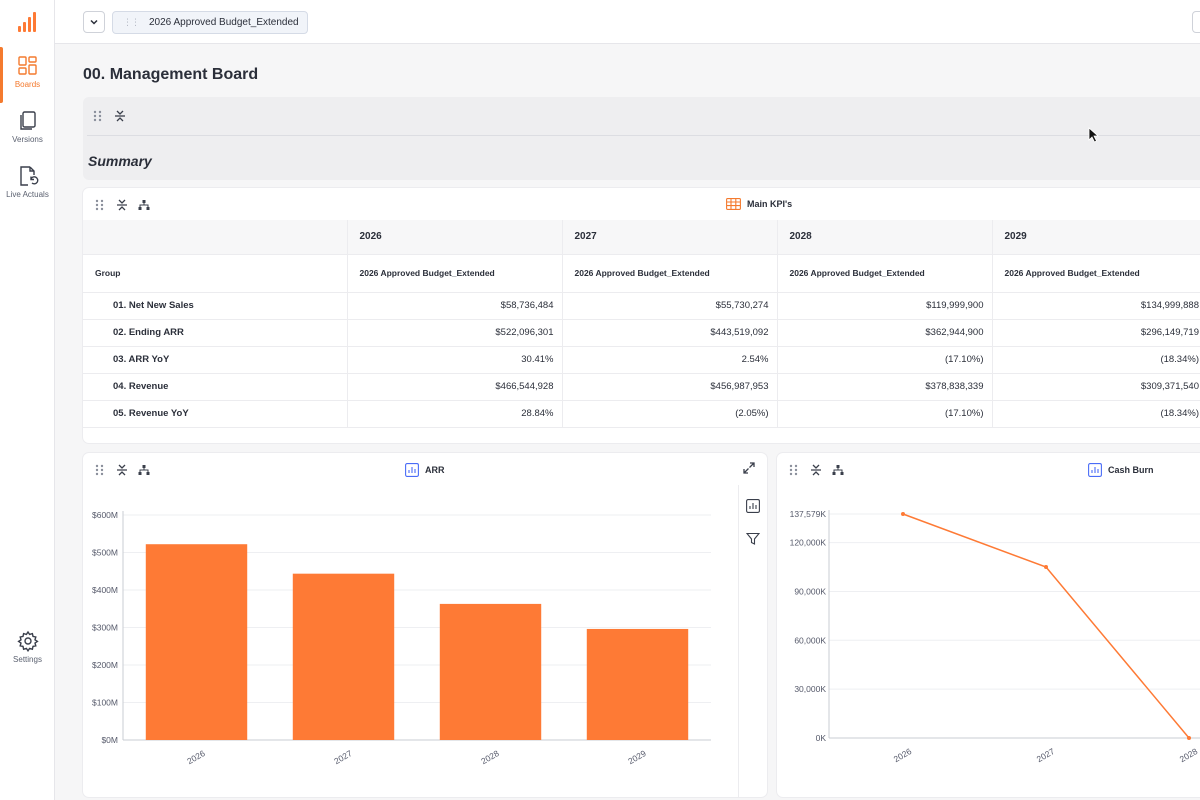 The width and height of the screenshot is (1200, 800). What do you see at coordinates (105, 590) in the screenshot?
I see `y-tick-label: $400M` at bounding box center [105, 590].